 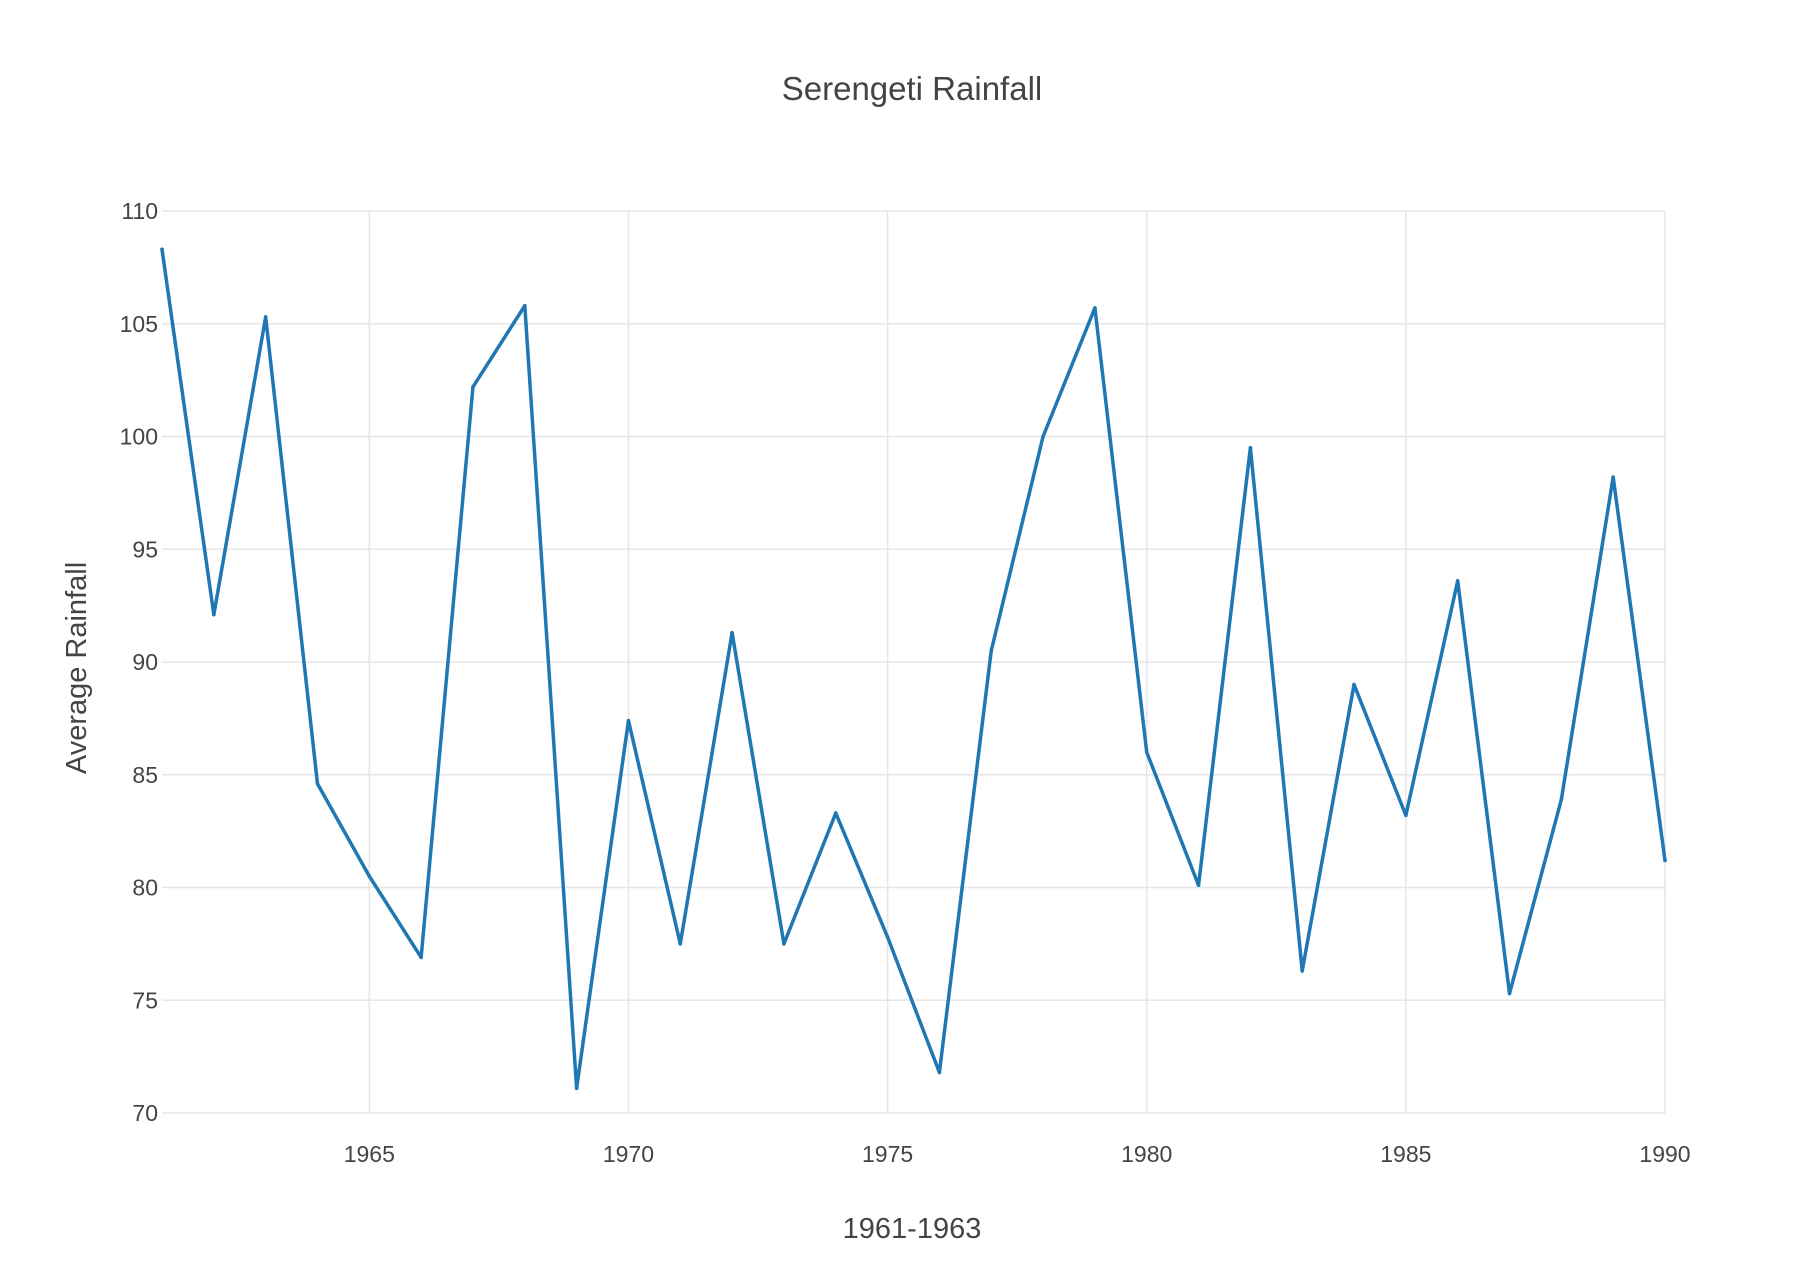 What do you see at coordinates (1146, 1154) in the screenshot?
I see `x-tick-label: 1980` at bounding box center [1146, 1154].